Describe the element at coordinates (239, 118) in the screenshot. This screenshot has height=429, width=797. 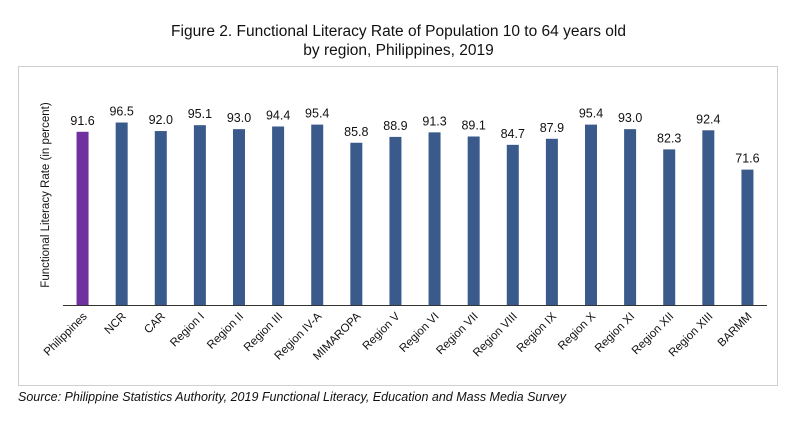
I see `data-label-region-ii: 93.0` at that location.